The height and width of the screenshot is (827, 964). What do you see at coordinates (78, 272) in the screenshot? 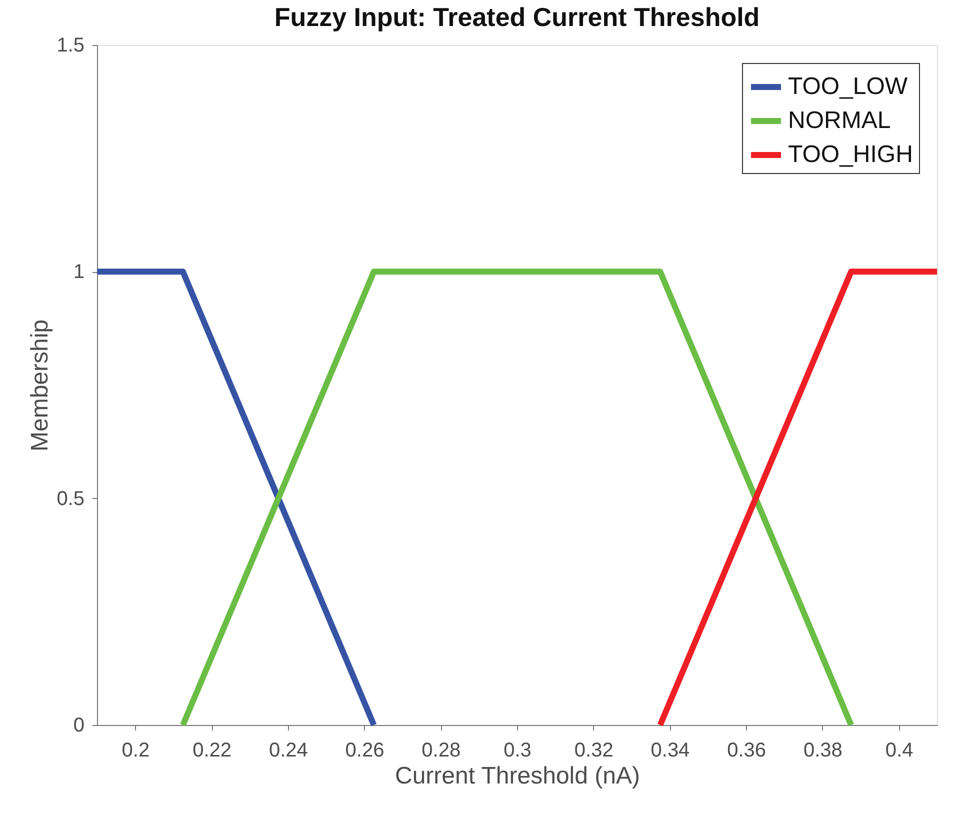
I see `y-tick-label: 1` at bounding box center [78, 272].